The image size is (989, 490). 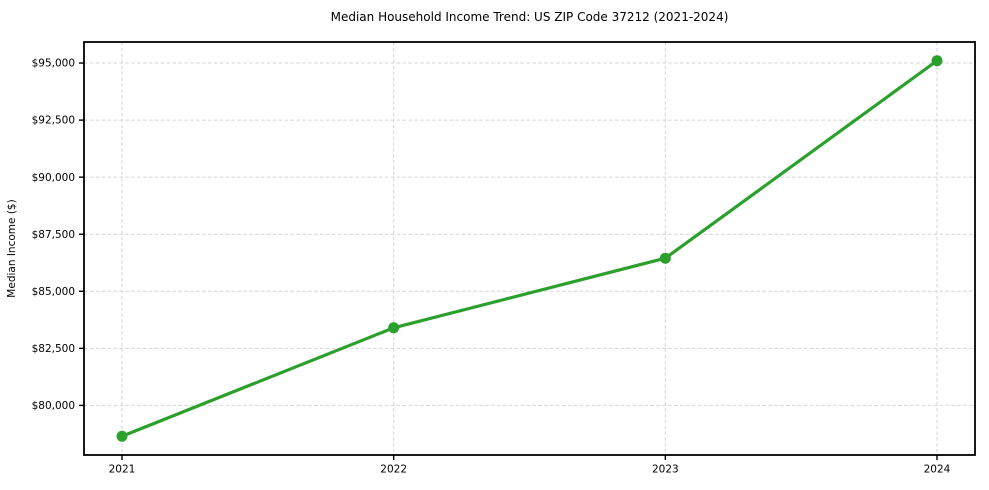 I want to click on y-tick-label: $82,500, so click(x=53, y=349).